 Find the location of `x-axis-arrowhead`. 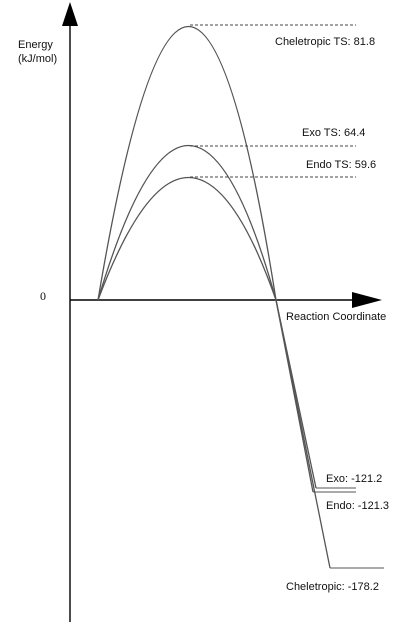

x-axis-arrowhead is located at coordinates (367, 300).